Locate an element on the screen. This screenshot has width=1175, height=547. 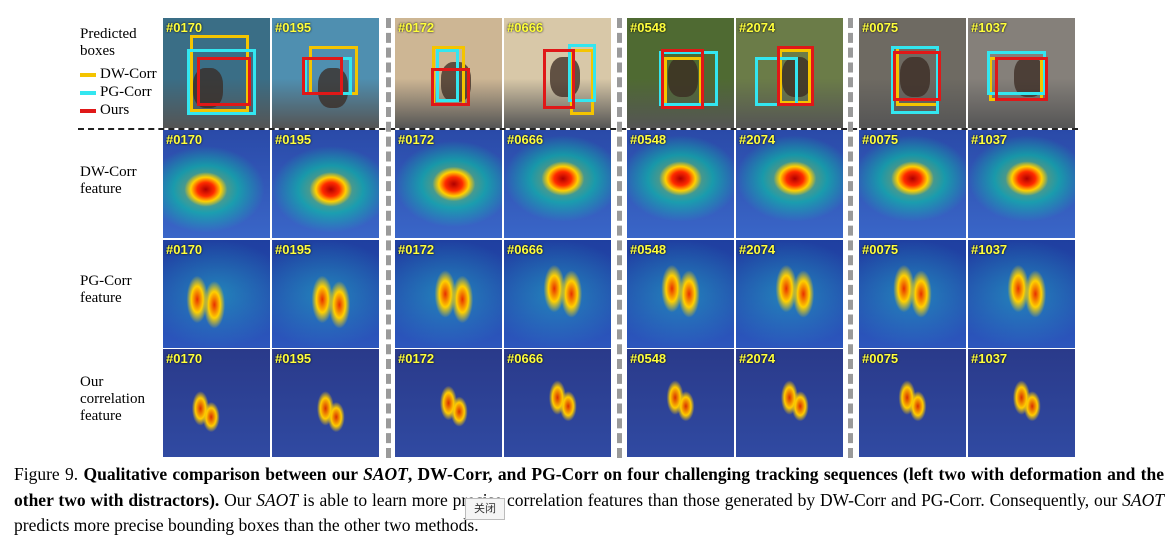
dw-corr-heatmap-tile: #2074 is located at coordinates (789, 184).